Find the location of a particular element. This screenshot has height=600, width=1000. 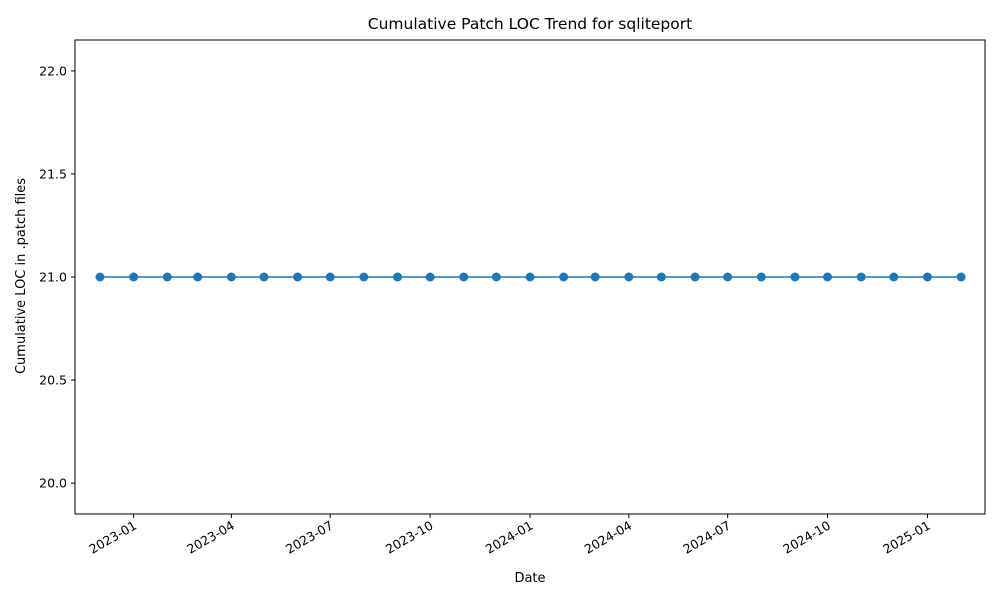

y-tick-label: 21.0 is located at coordinates (53, 277).